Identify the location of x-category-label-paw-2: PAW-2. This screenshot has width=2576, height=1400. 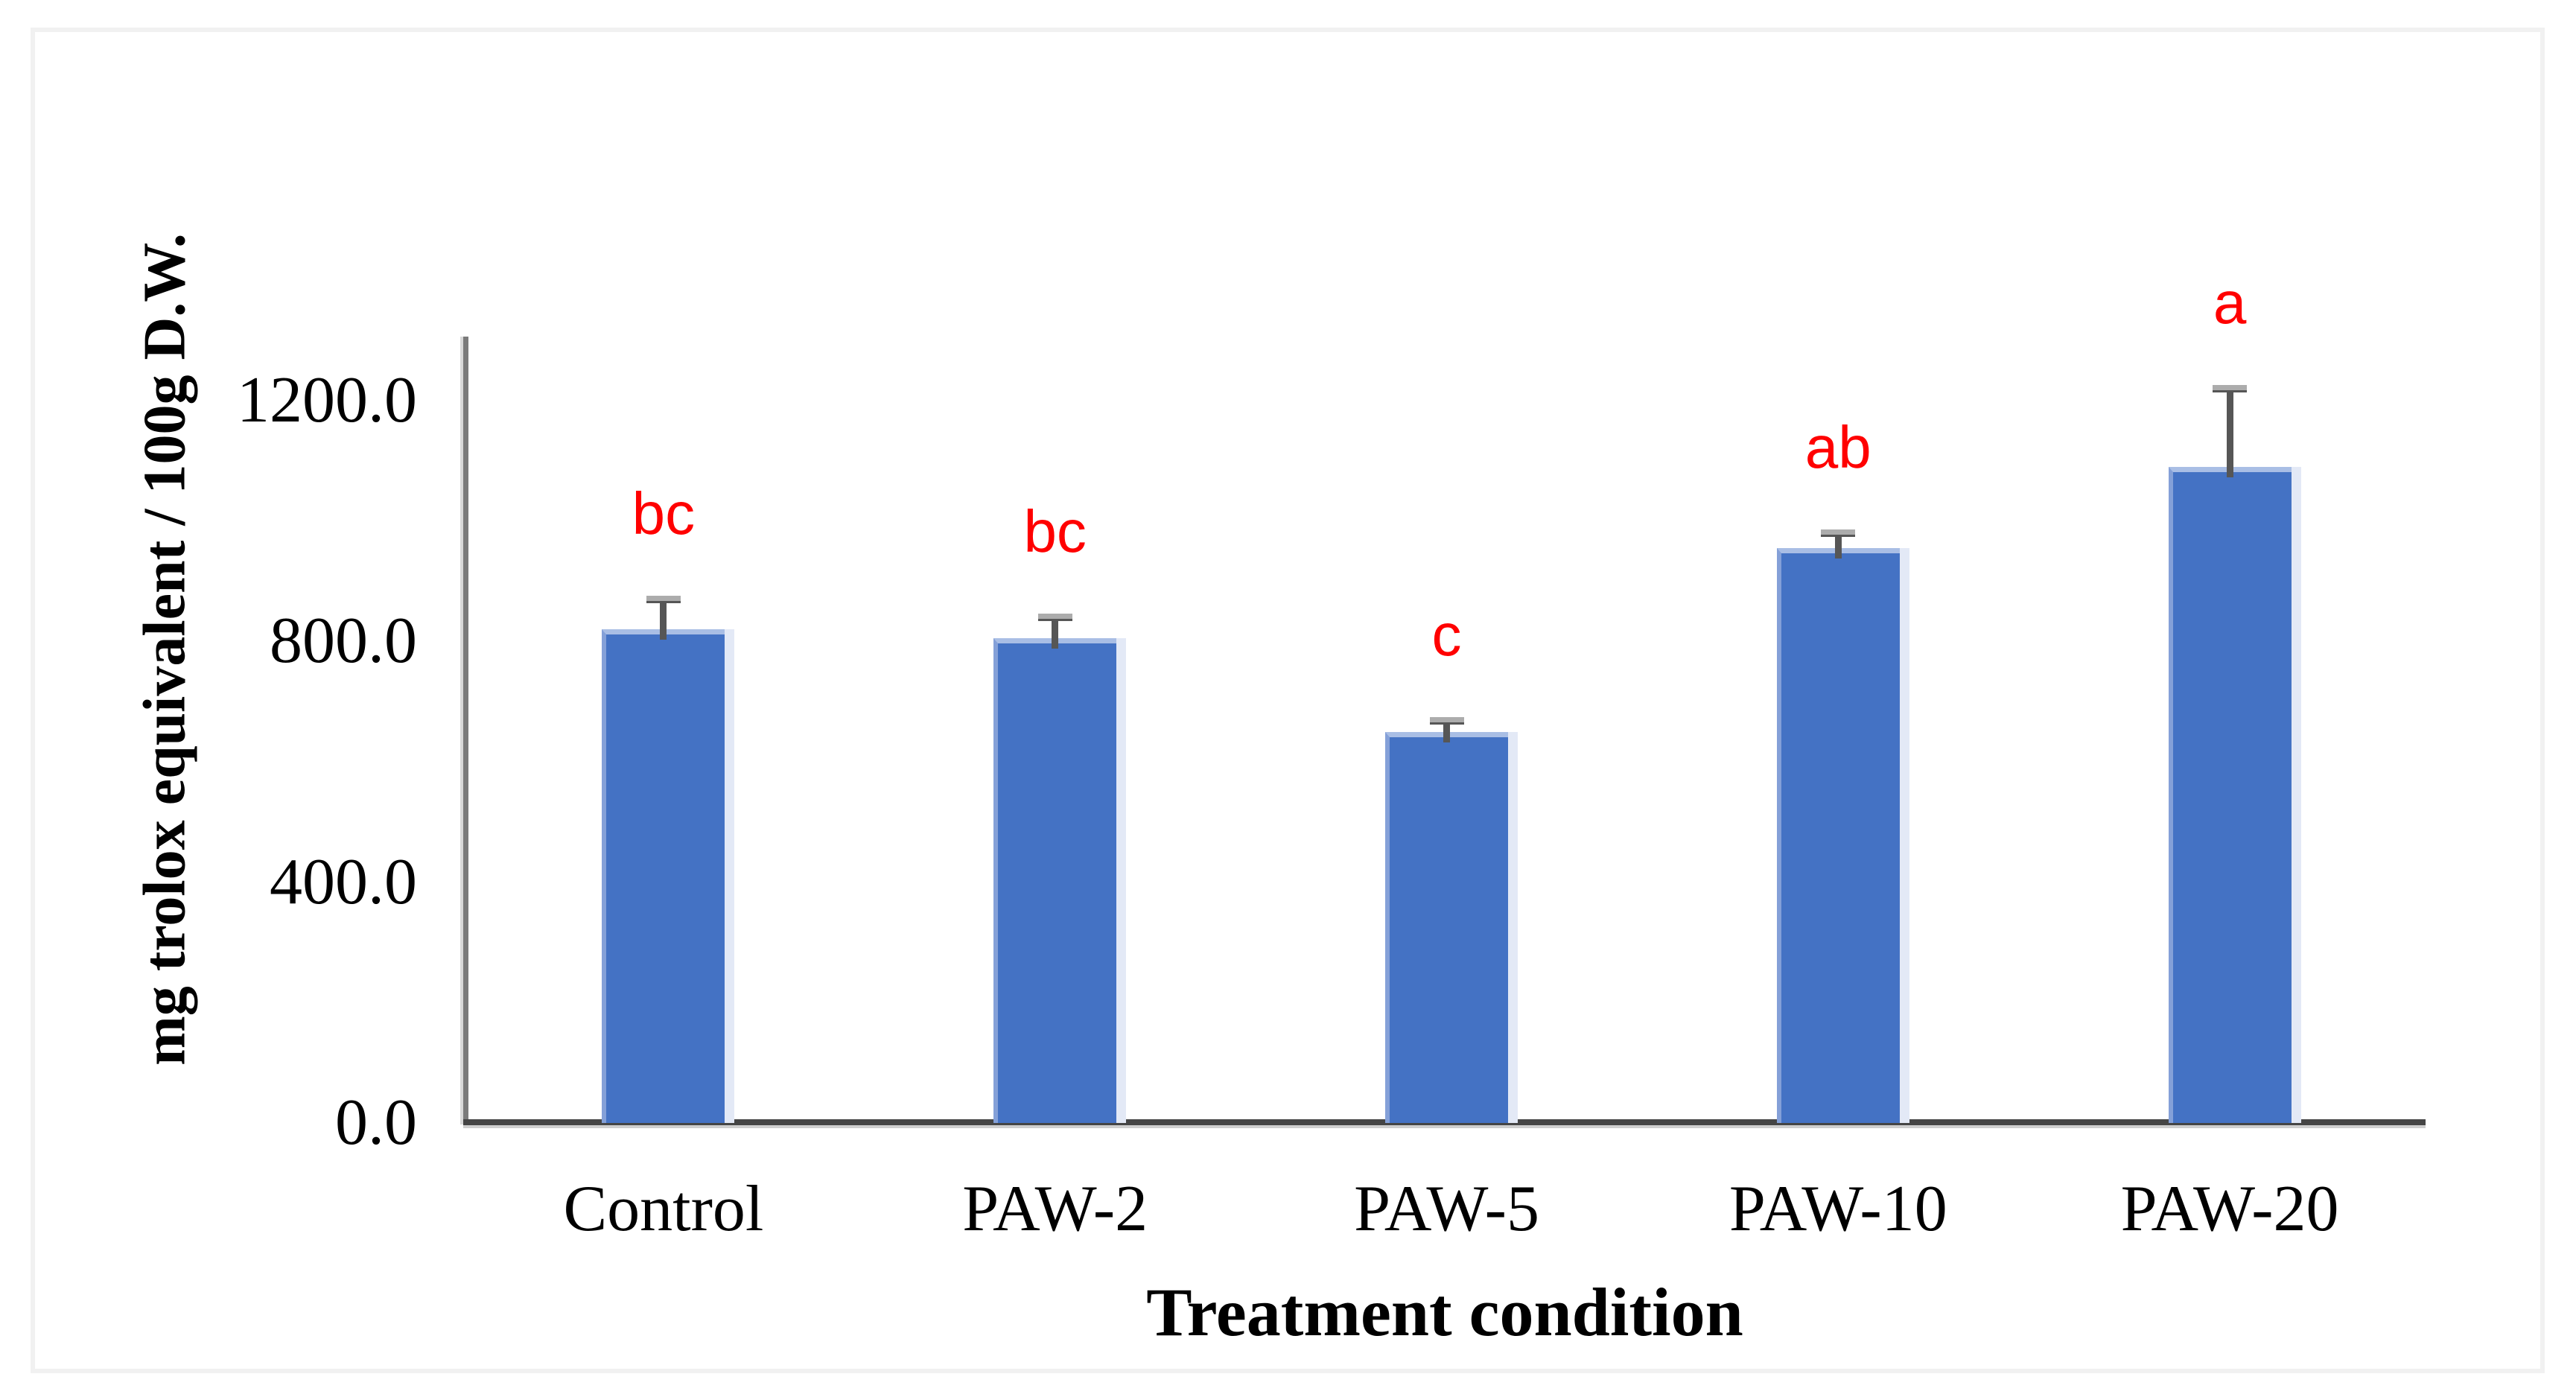
(1055, 1209).